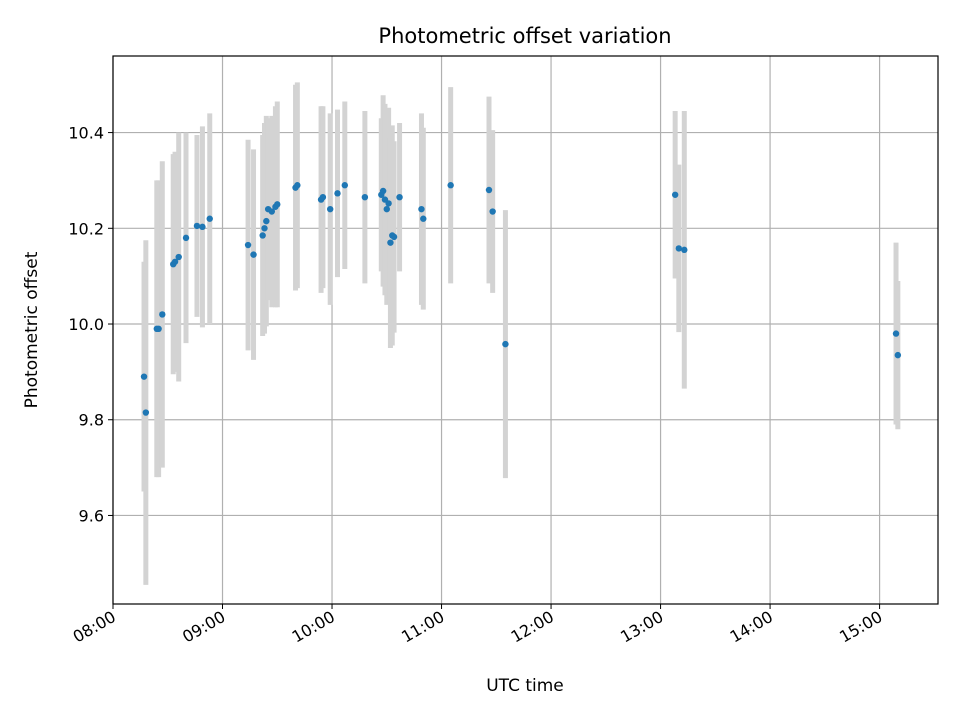 The image size is (960, 720). Describe the element at coordinates (524, 36) in the screenshot. I see `chart-title: Photometric offset variation` at that location.